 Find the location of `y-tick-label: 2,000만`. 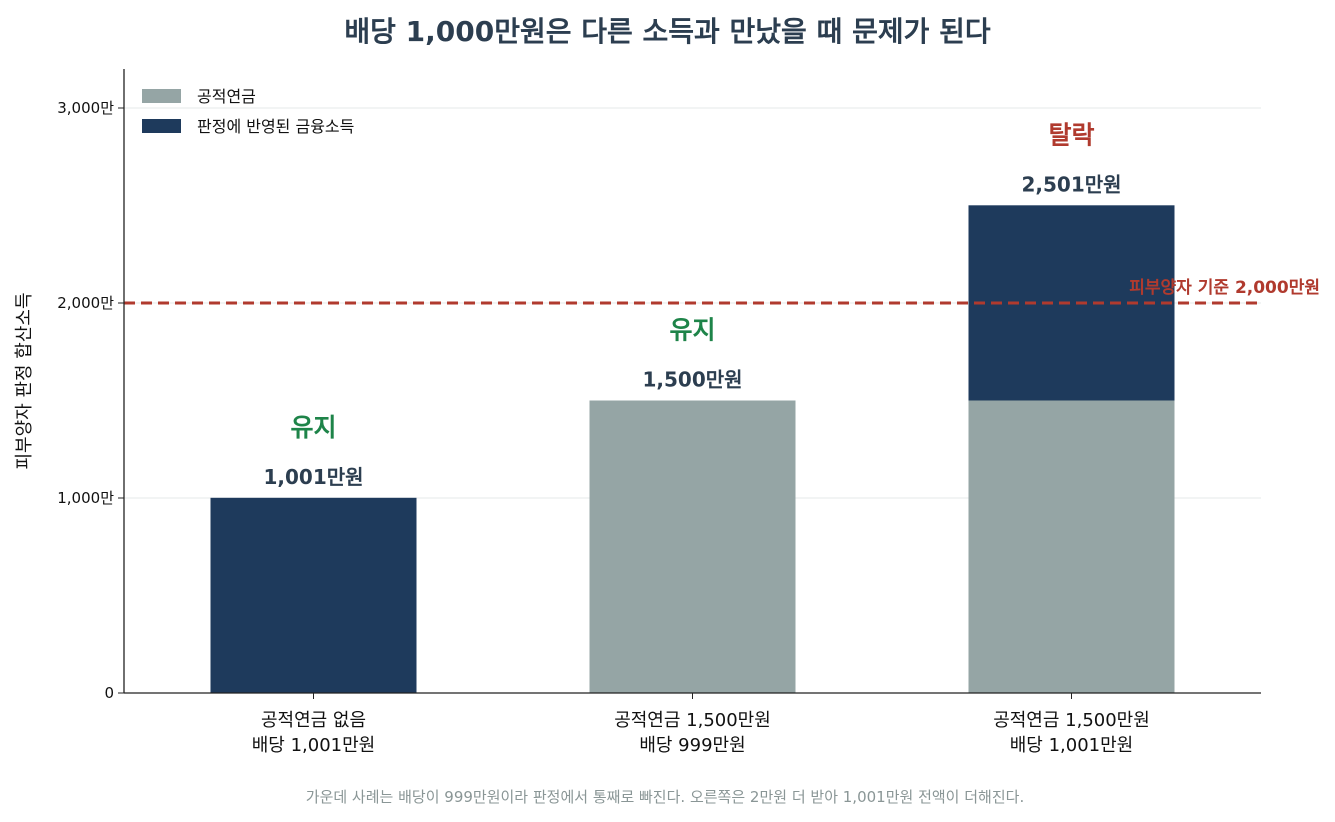

y-tick-label: 2,000만 is located at coordinates (85, 303).